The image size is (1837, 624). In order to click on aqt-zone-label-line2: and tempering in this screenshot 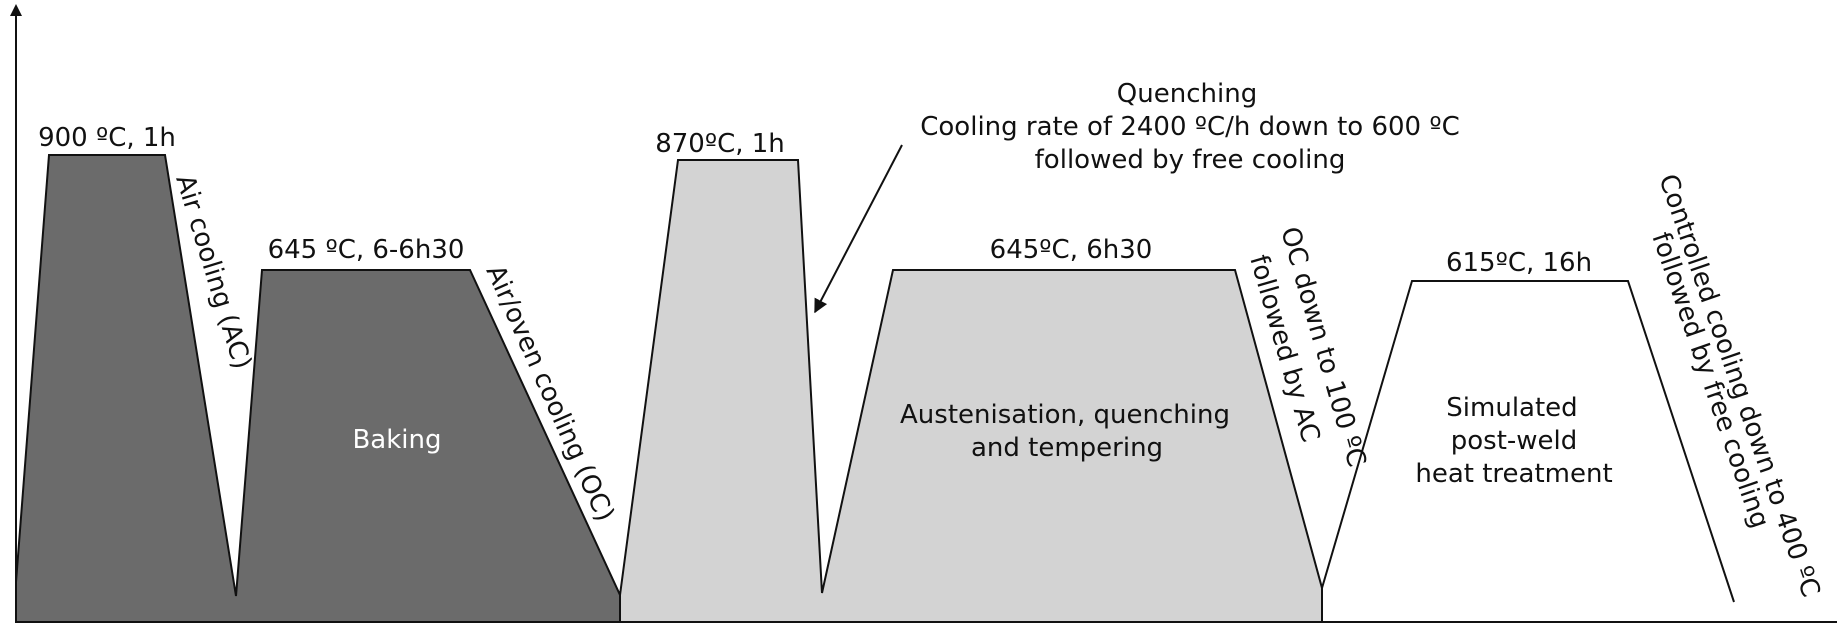, I will do `click(1067, 448)`.